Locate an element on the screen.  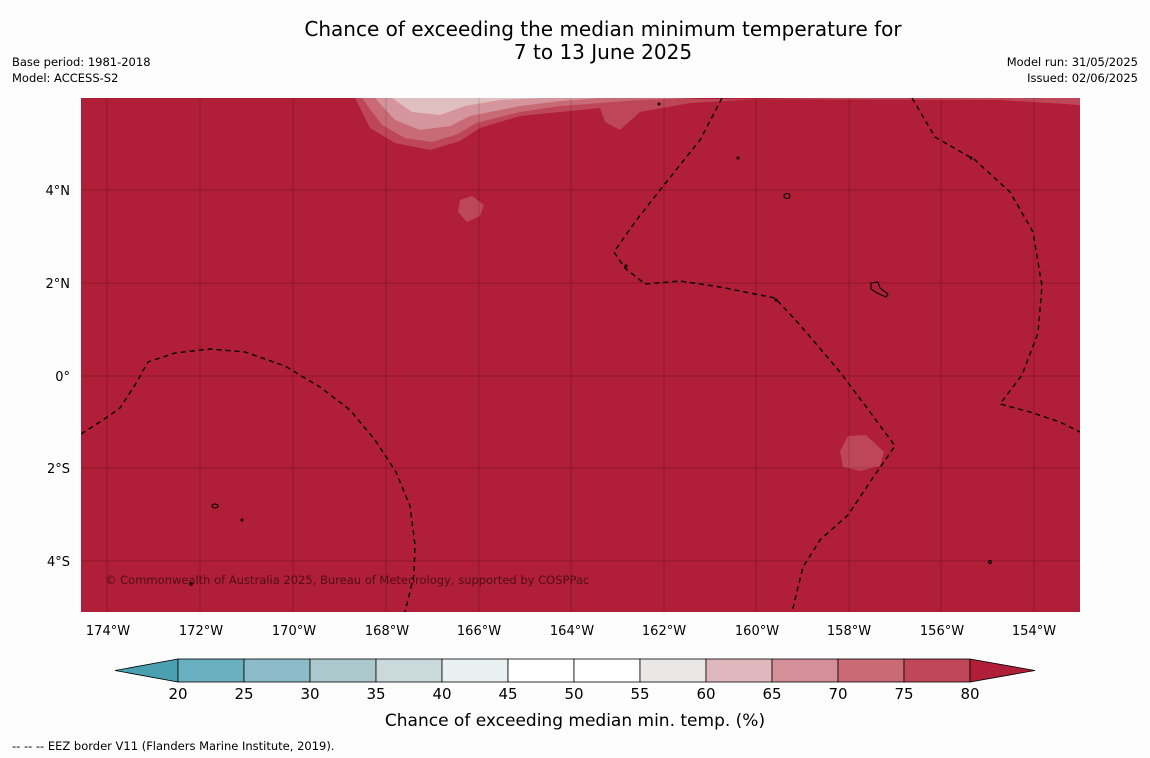
colorbar-tick-label: 60 is located at coordinates (705, 694).